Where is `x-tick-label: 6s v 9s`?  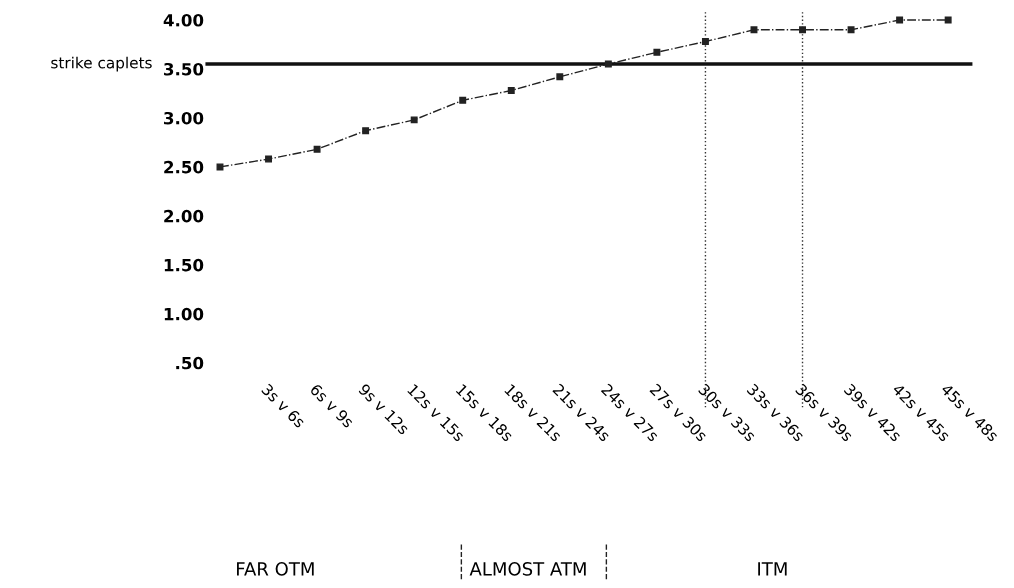 x-tick-label: 6s v 9s is located at coordinates (332, 406).